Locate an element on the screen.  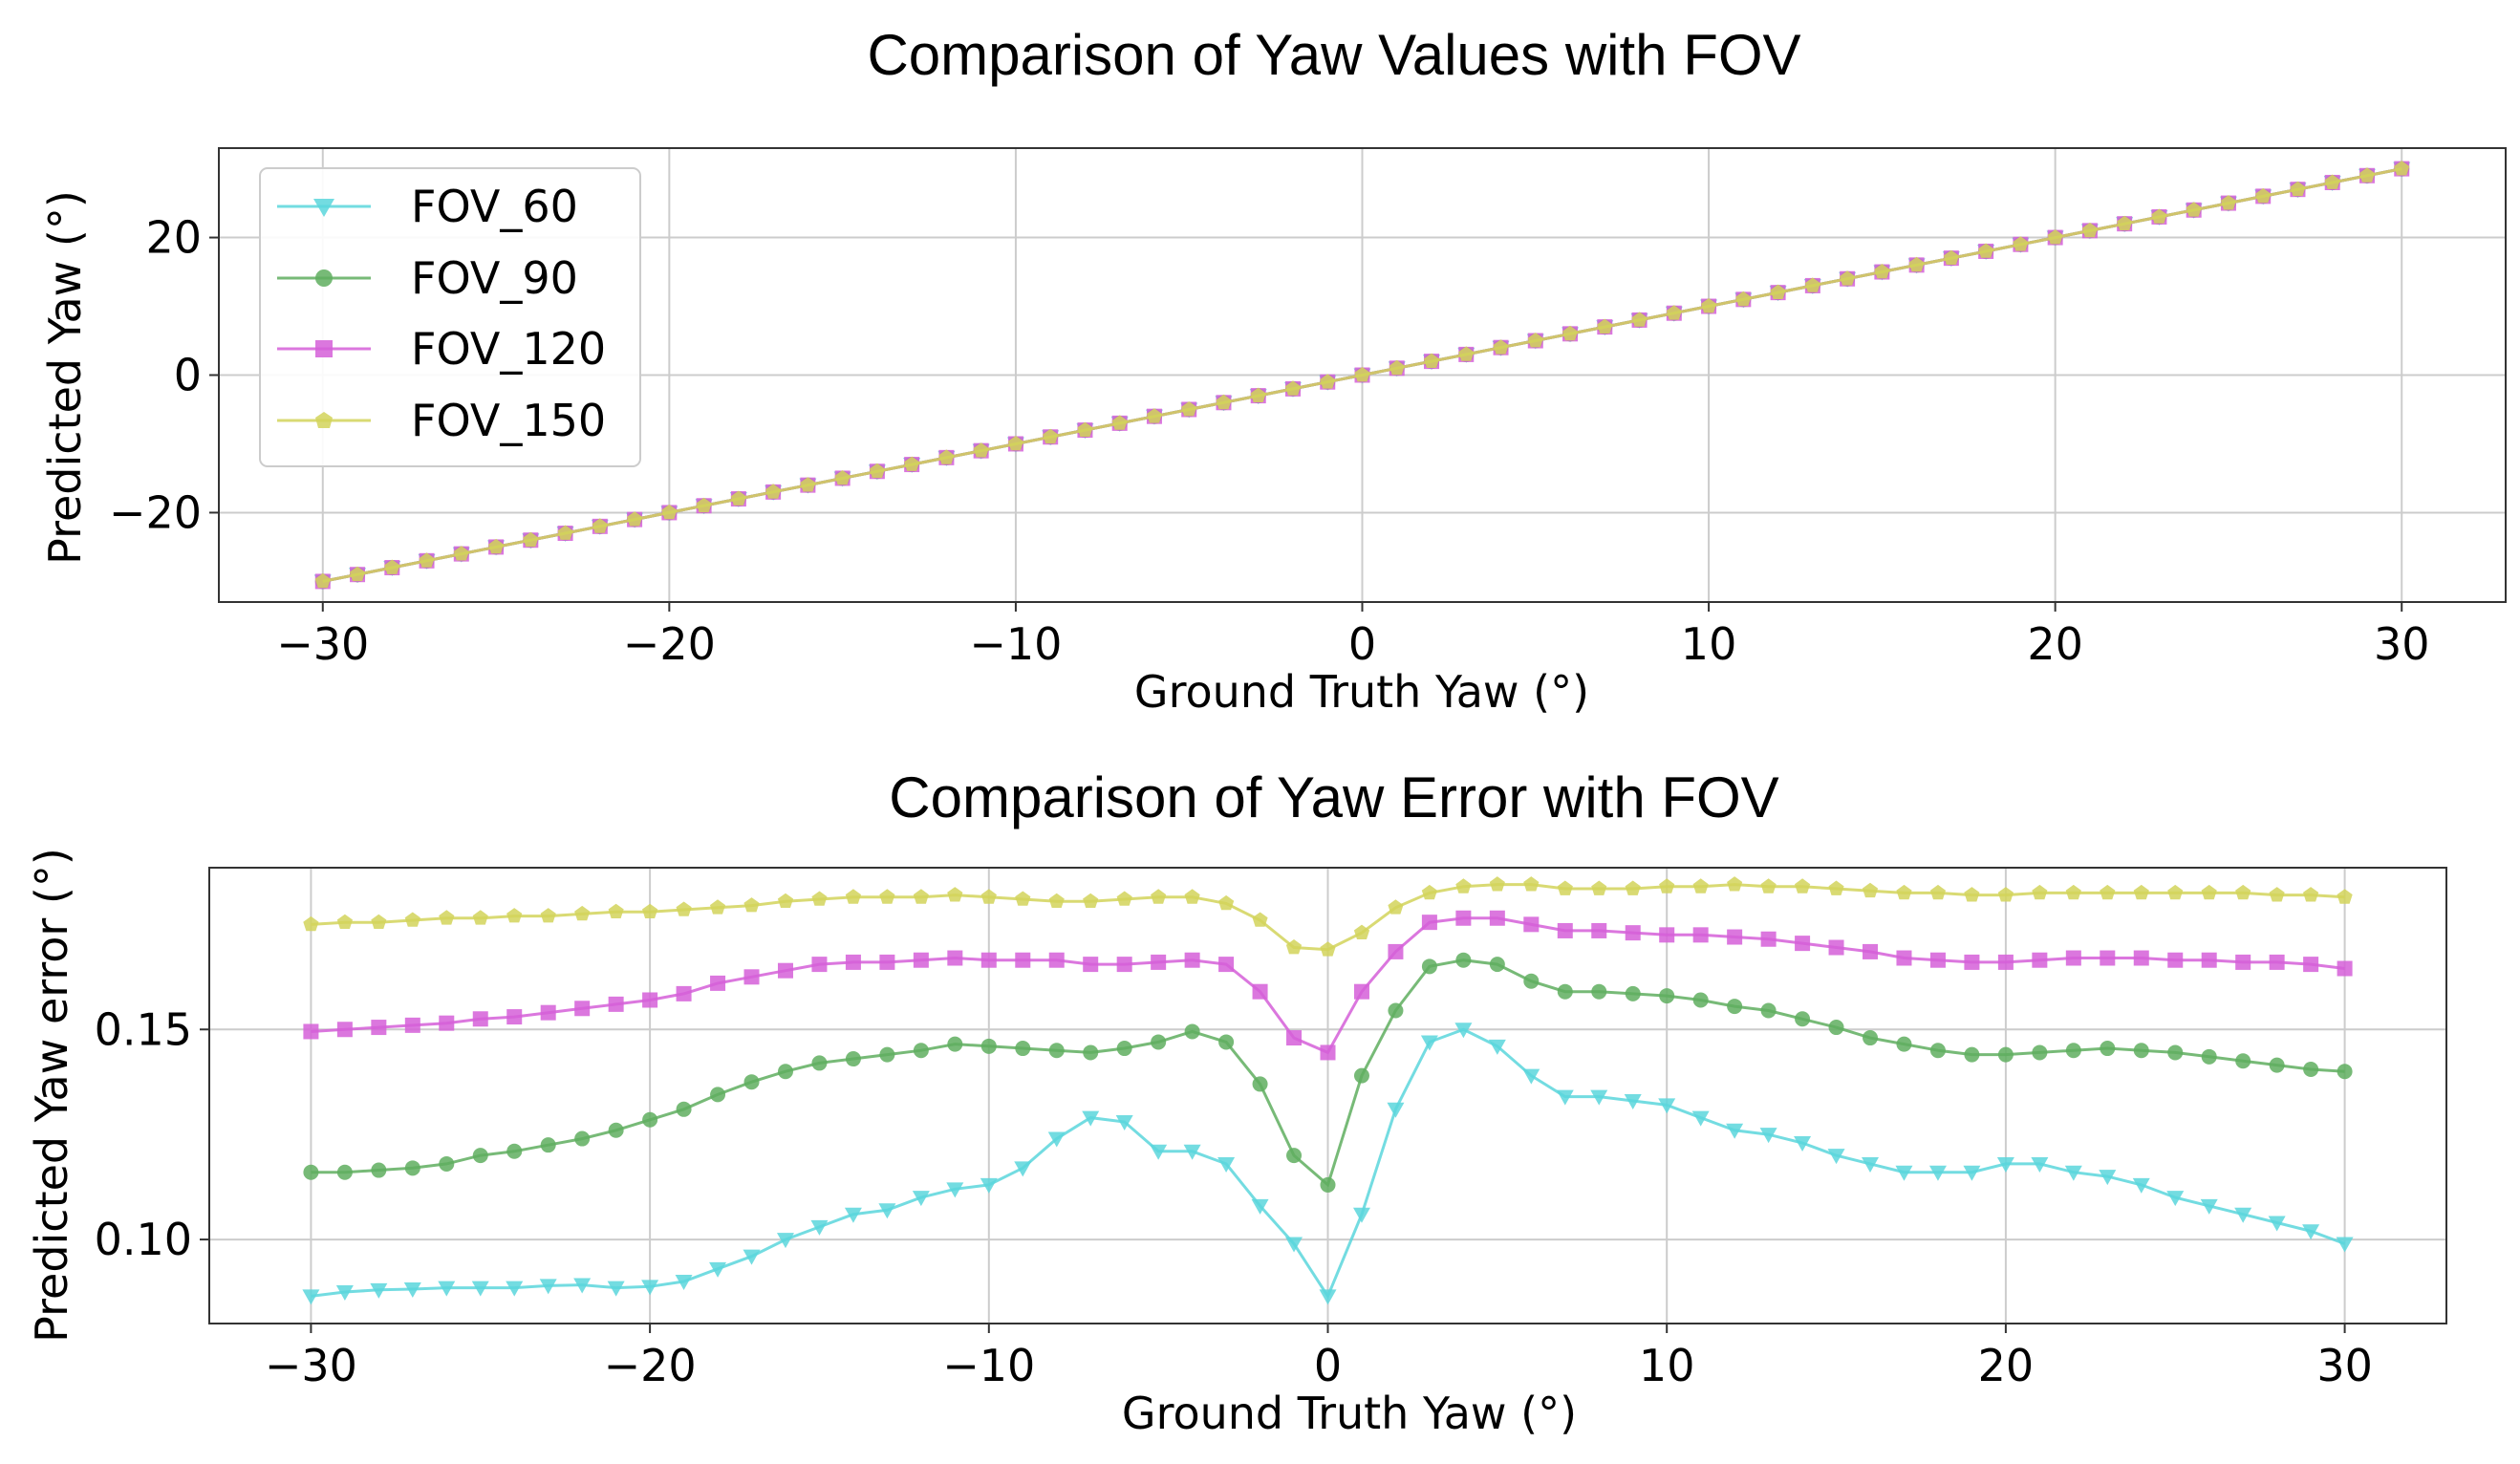
chart-title: Comparison of Yaw Error with FOV is located at coordinates (1334, 797).